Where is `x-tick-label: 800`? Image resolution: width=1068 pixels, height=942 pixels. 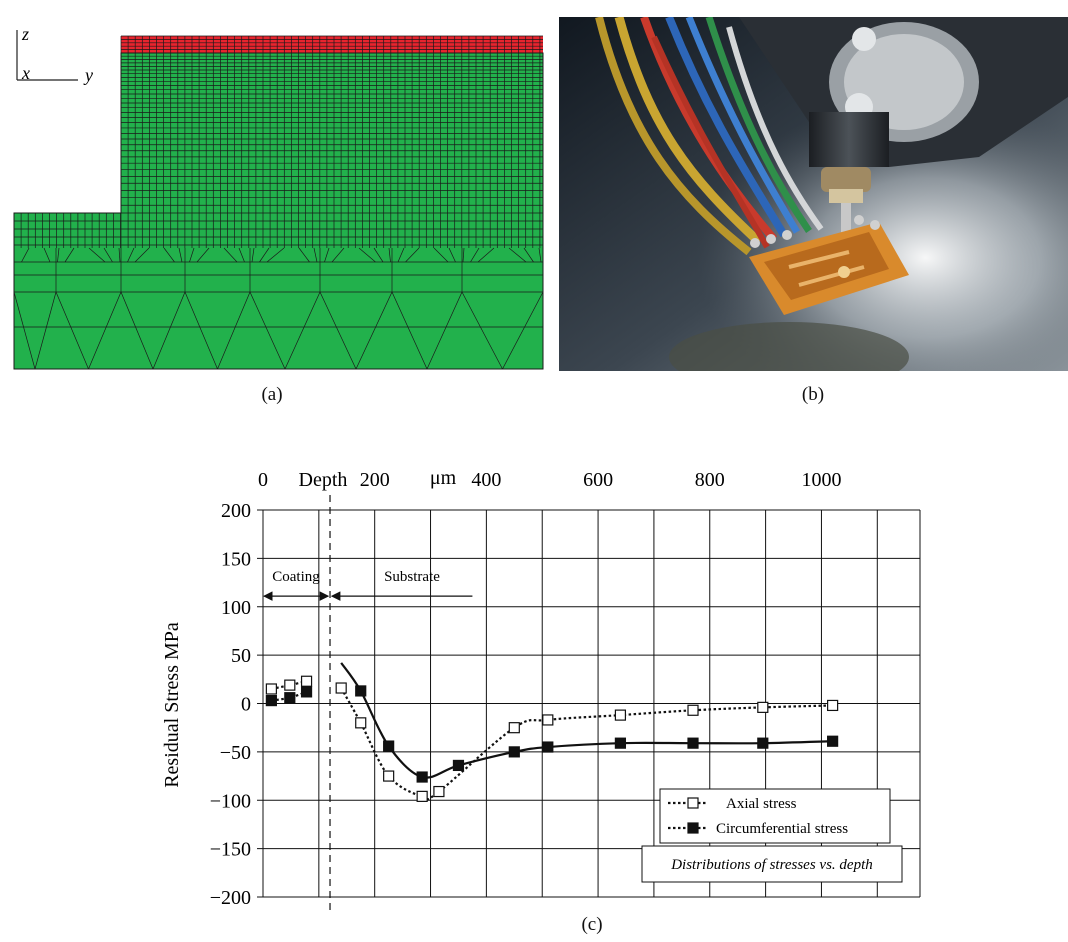 x-tick-label: 800 is located at coordinates (710, 480).